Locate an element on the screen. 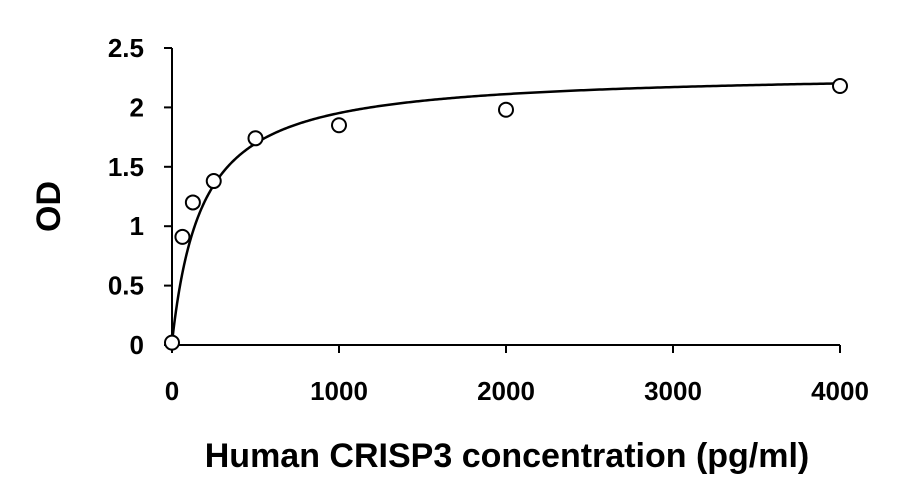  x-tick-label: 0 is located at coordinates (172, 391).